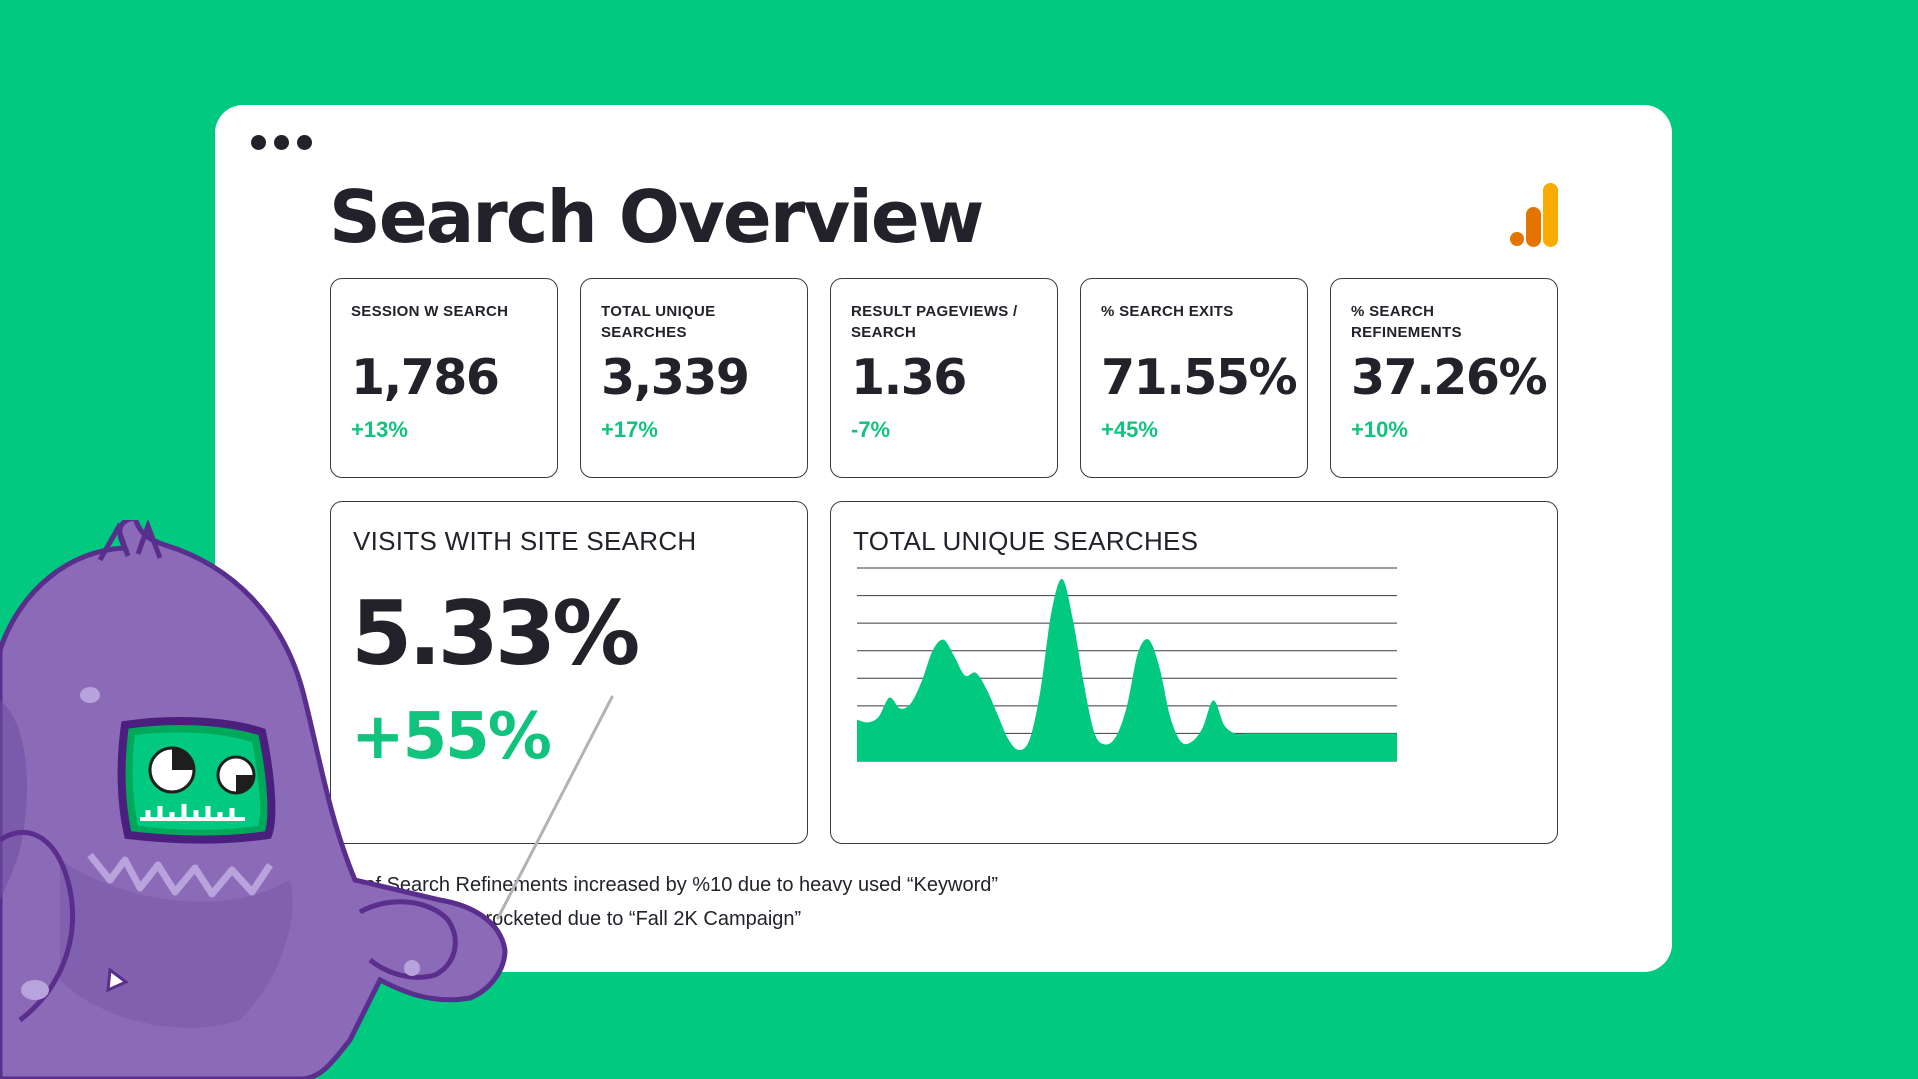 This screenshot has width=1918, height=1079. I want to click on kpi-label: SESSION W SEARCH, so click(430, 311).